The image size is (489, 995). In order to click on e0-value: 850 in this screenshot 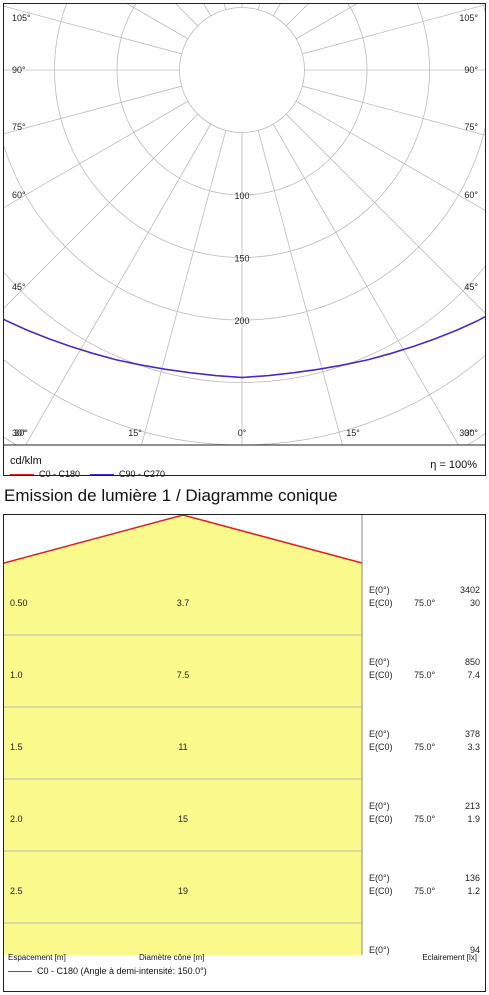, I will do `click(472, 662)`.